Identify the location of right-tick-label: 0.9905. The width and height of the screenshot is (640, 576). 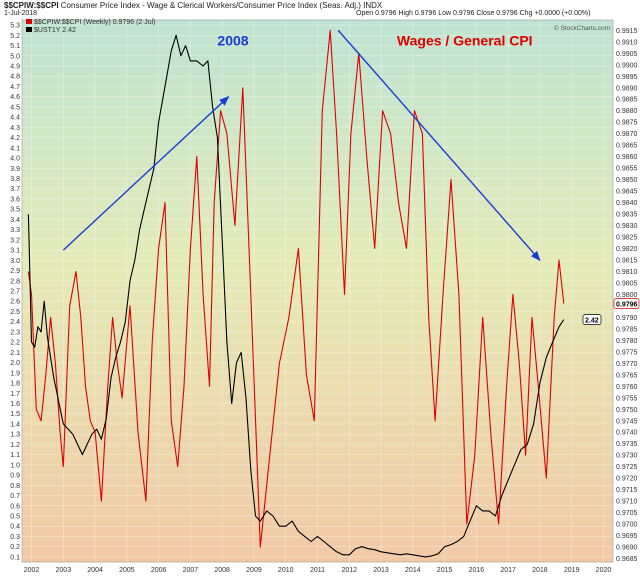
(627, 54).